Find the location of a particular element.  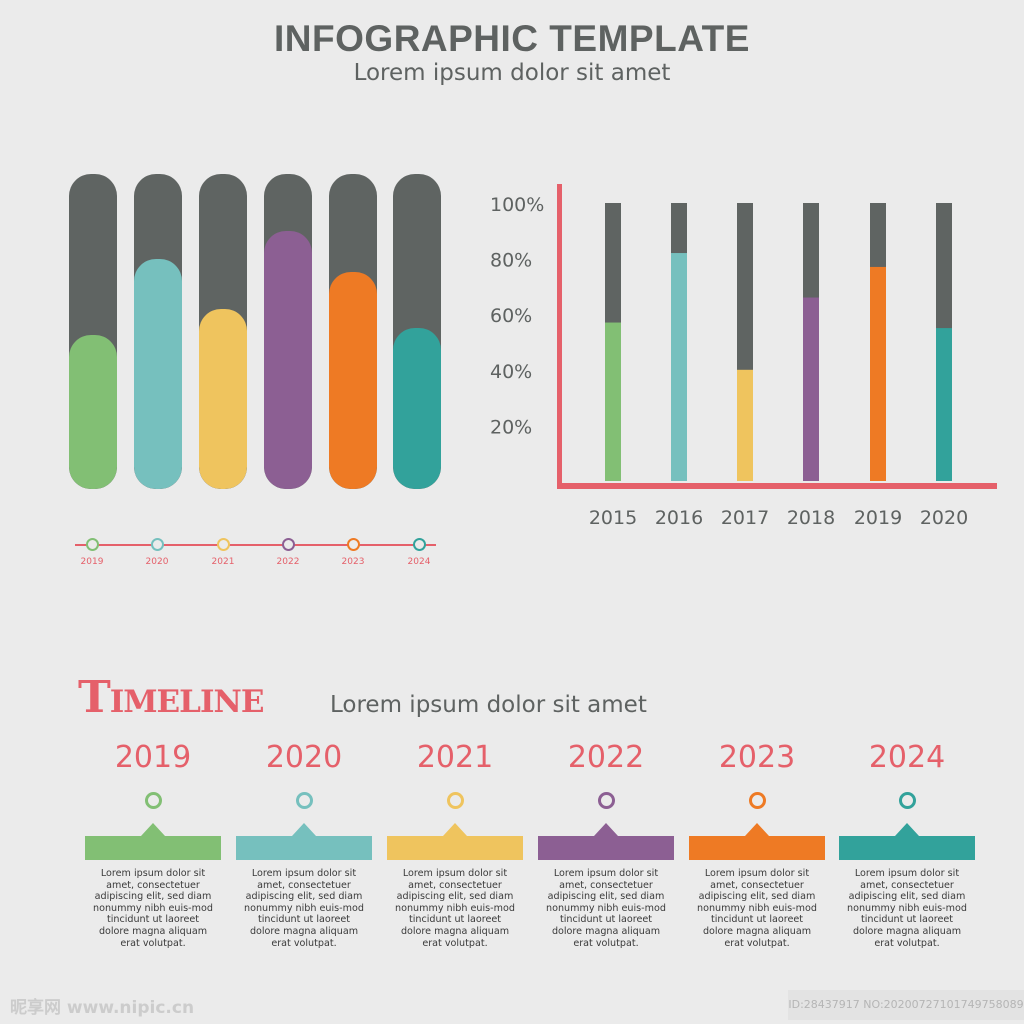

pill-bar-2019 is located at coordinates (93, 331).